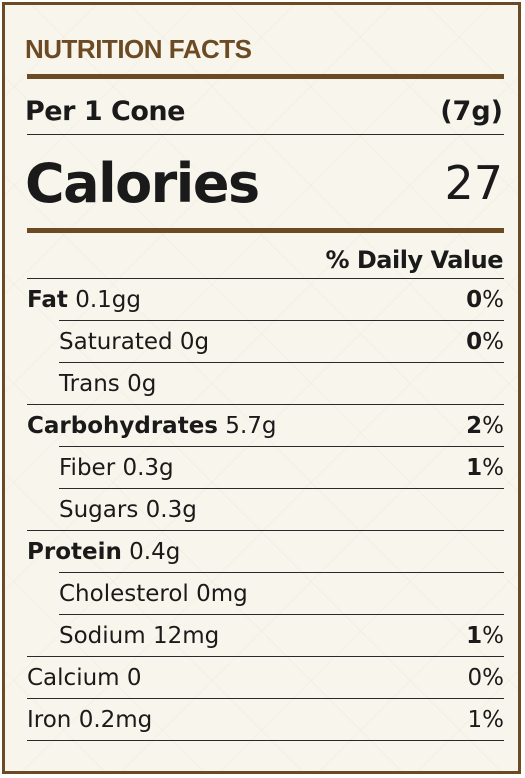  What do you see at coordinates (265, 134) in the screenshot?
I see `serving-divider` at bounding box center [265, 134].